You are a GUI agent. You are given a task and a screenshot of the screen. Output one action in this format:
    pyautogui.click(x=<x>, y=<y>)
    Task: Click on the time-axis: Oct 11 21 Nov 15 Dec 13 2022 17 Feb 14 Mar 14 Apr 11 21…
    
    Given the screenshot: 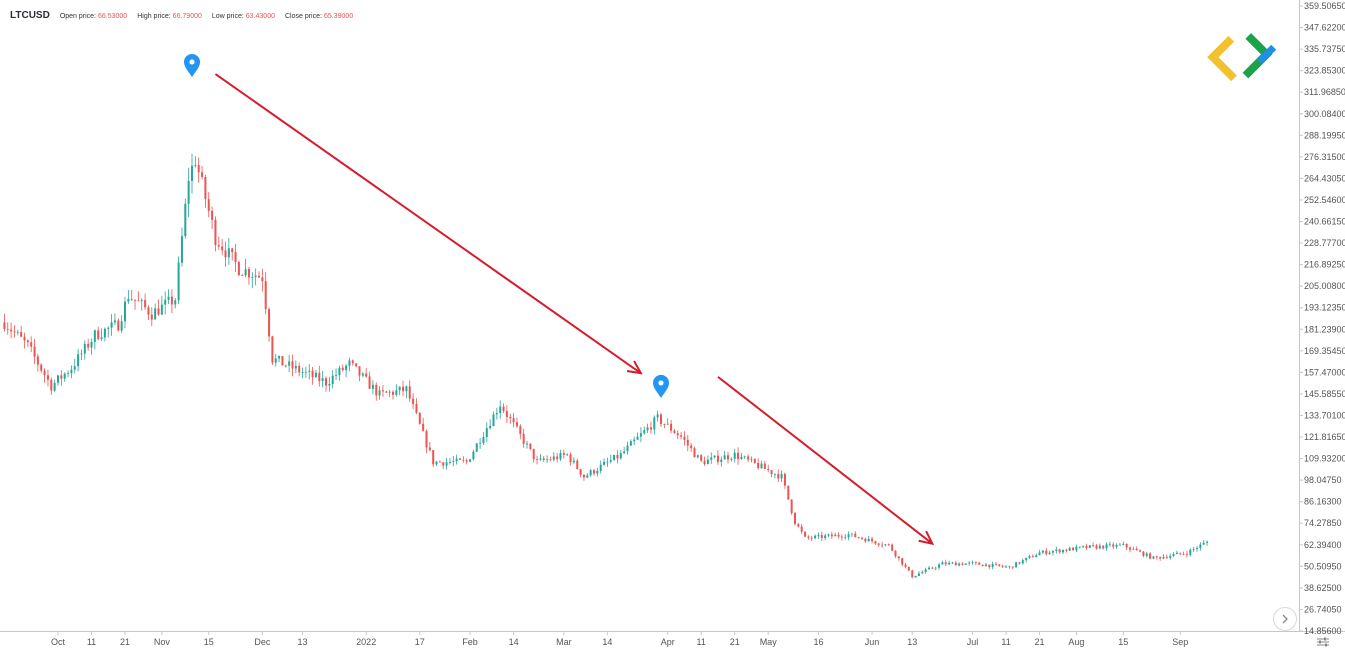 What is the action you would take?
    pyautogui.click(x=619, y=639)
    